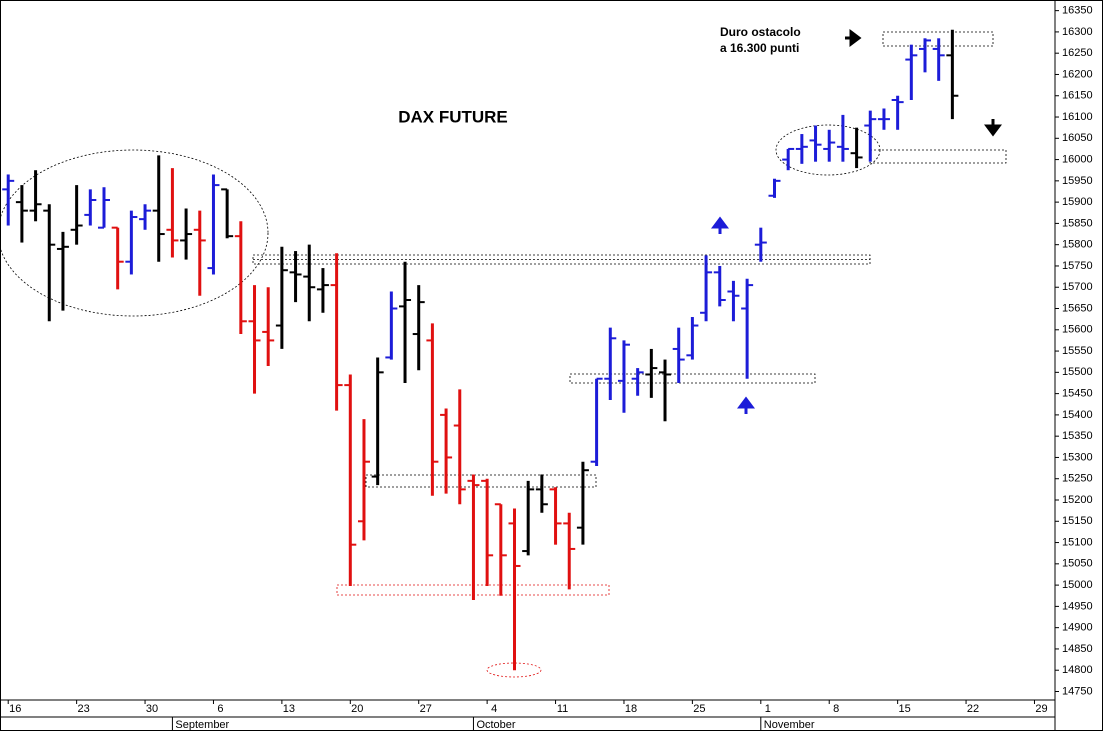 Image resolution: width=1103 pixels, height=731 pixels. Describe the element at coordinates (1077, 479) in the screenshot. I see `y-tick-label: 15250` at that location.